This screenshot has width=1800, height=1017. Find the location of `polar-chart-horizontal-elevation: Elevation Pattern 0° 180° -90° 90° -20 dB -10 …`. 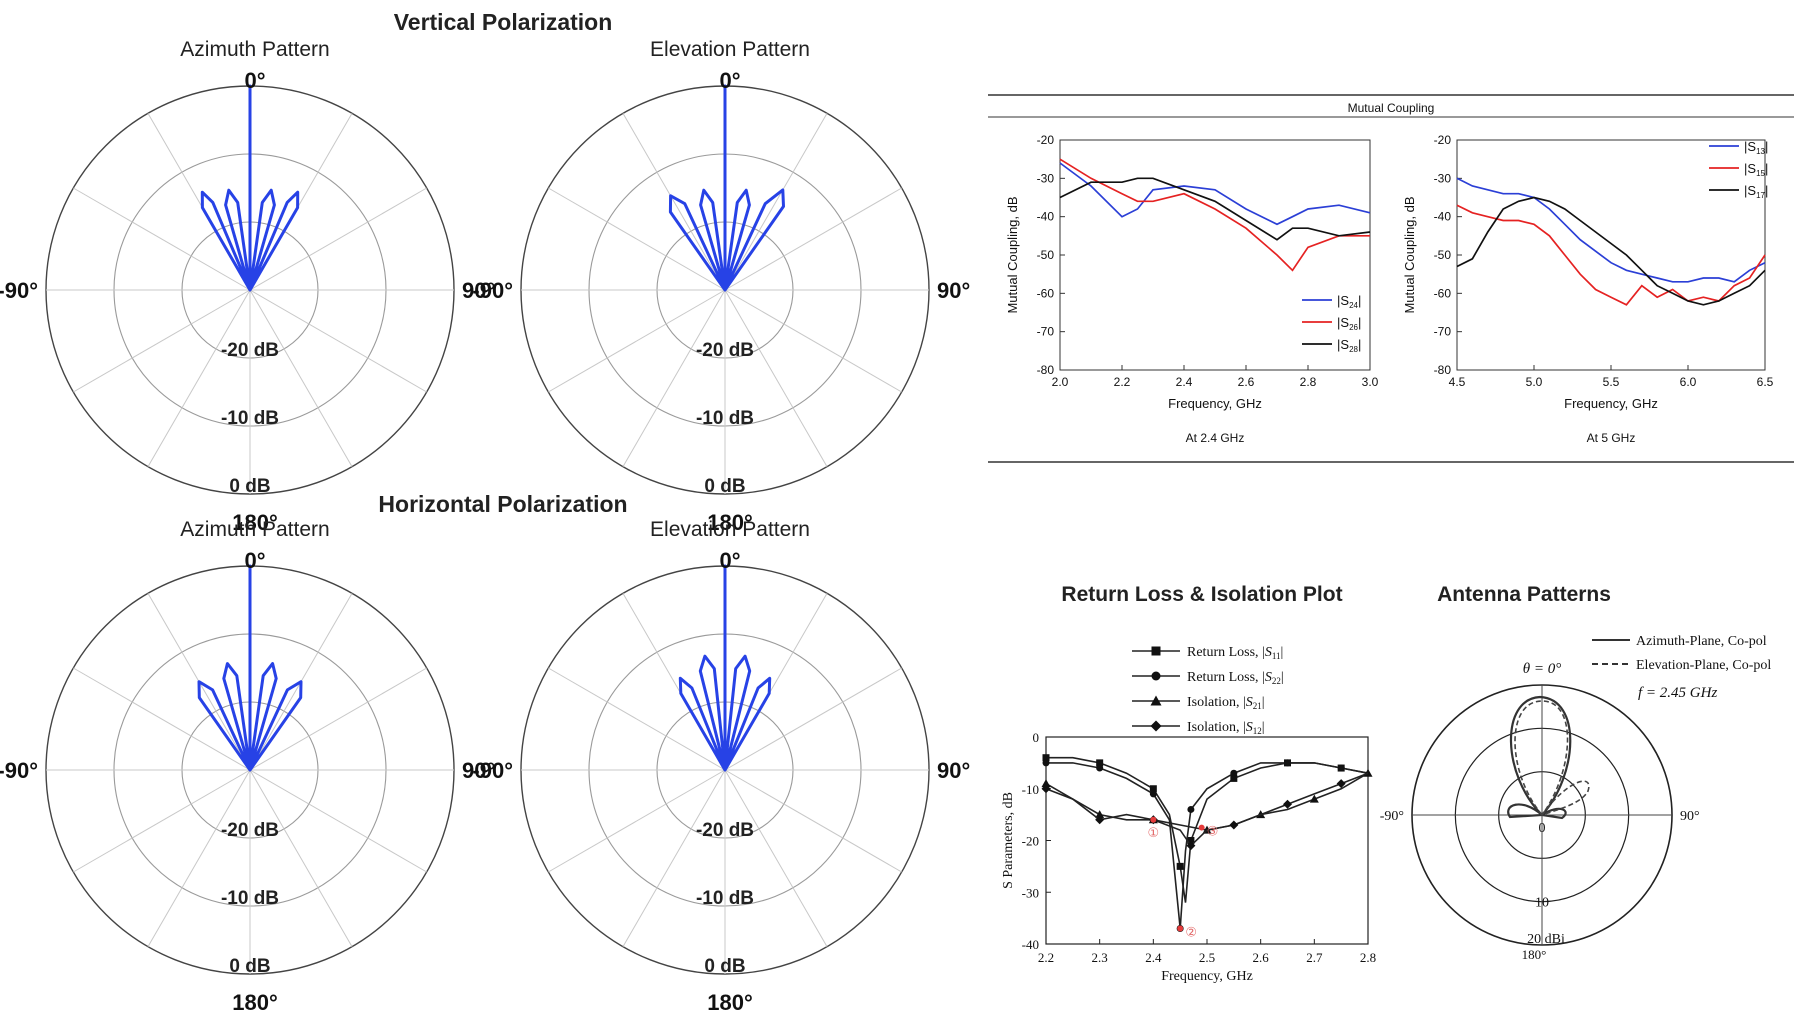

polar-chart-horizontal-elevation: Elevation Pattern 0° 180° -90° 90° -20 dB -10 … is located at coordinates (721, 766).